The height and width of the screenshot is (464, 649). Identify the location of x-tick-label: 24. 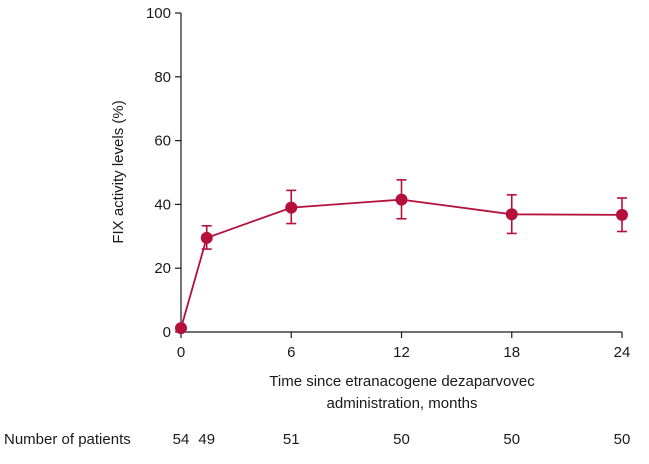
(622, 352).